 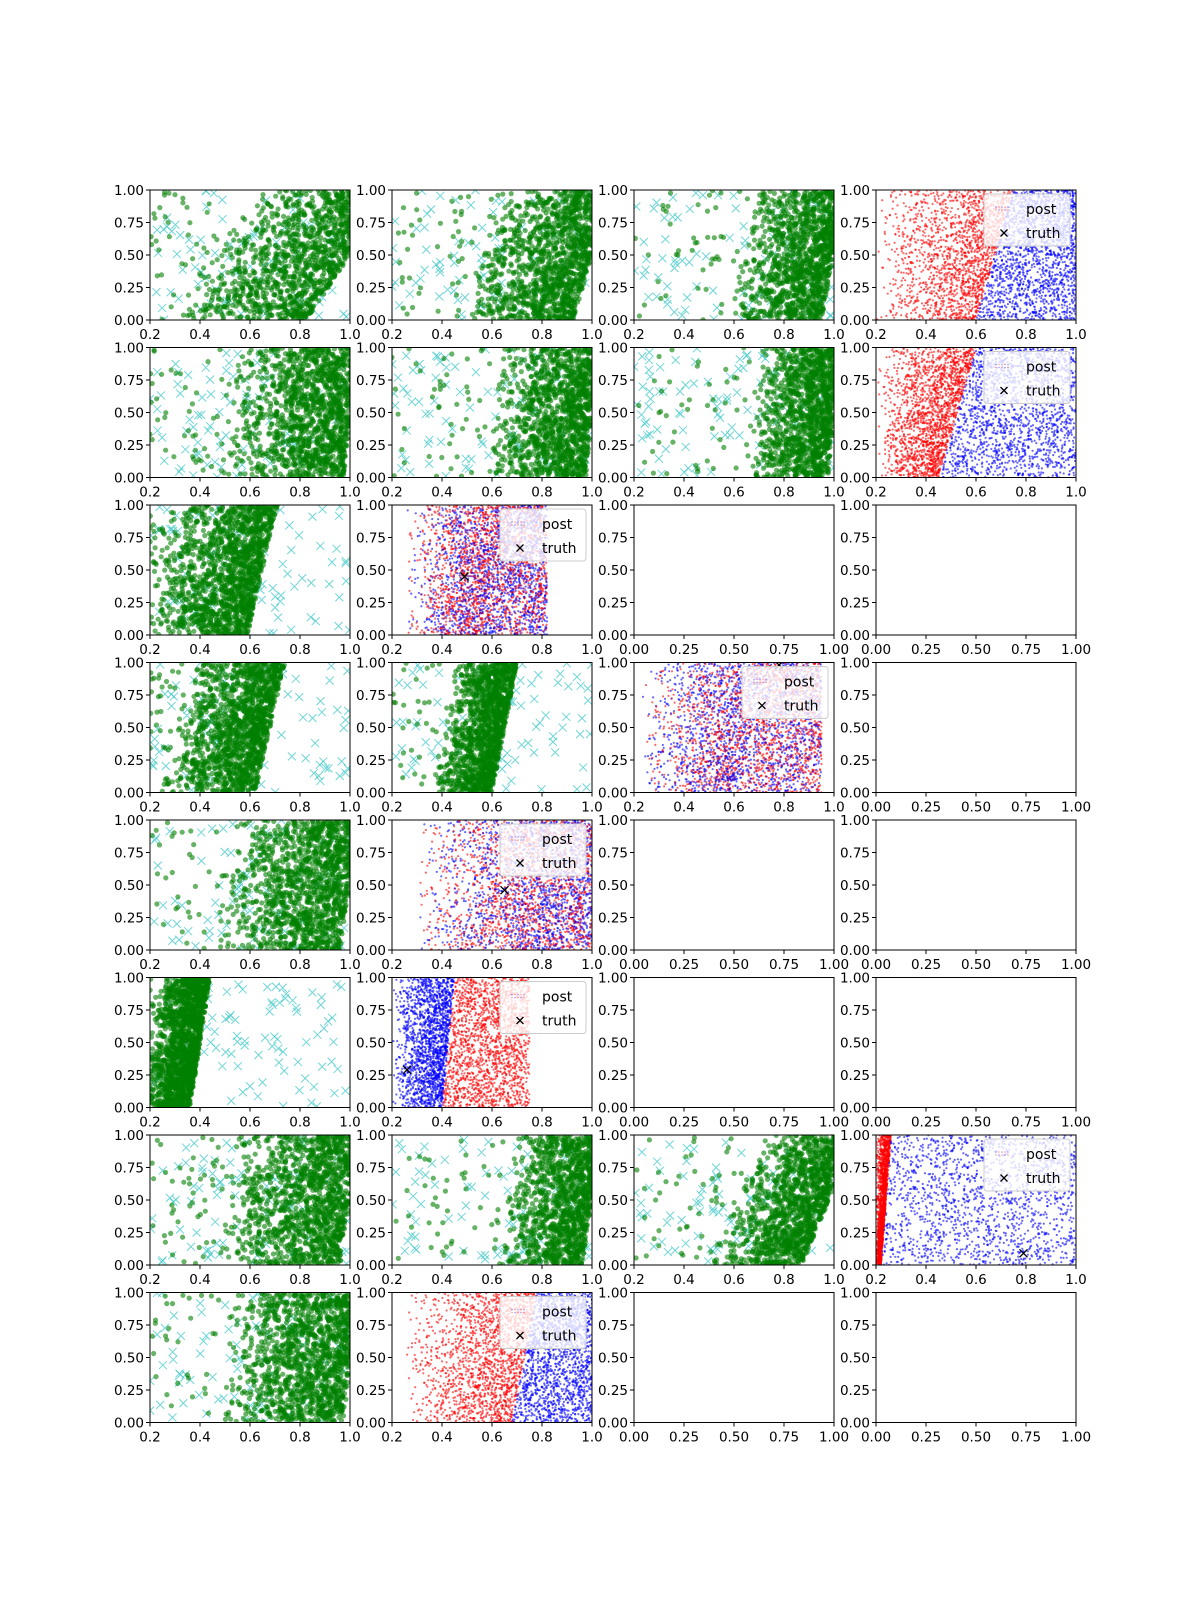 What do you see at coordinates (783, 335) in the screenshot?
I see `x-tick-label: 0.8` at bounding box center [783, 335].